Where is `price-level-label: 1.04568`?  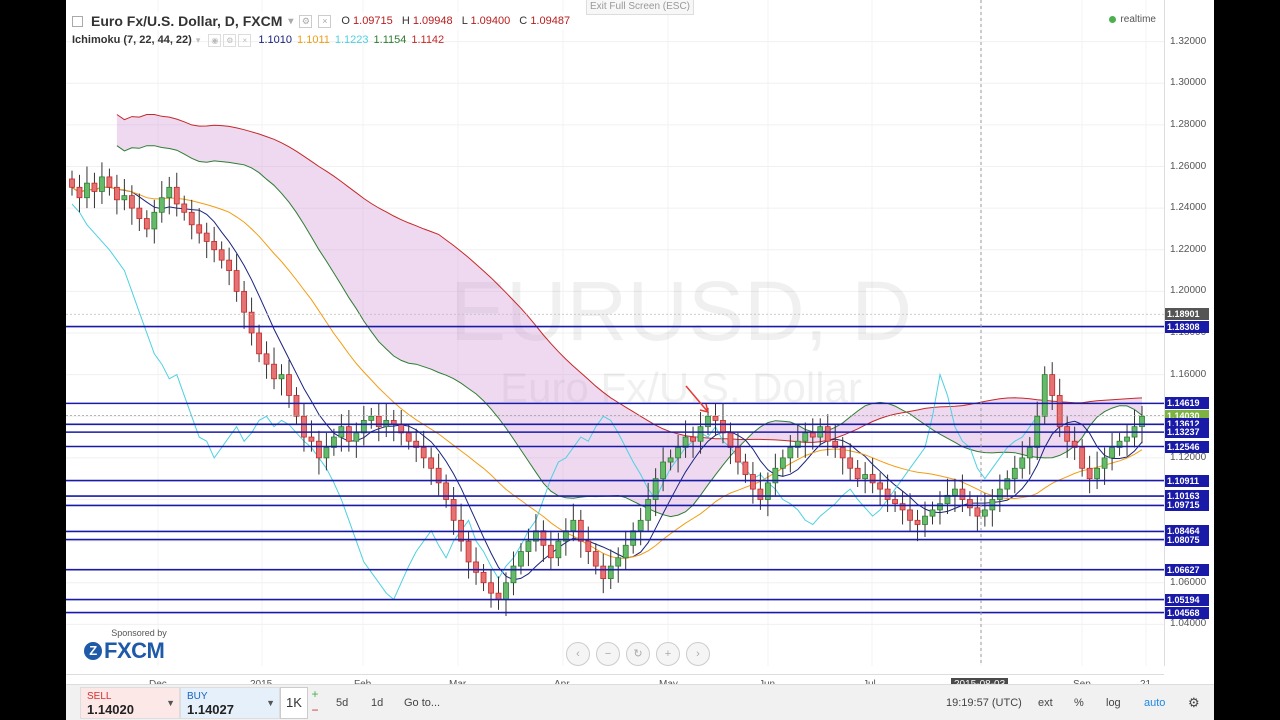 price-level-label: 1.04568 is located at coordinates (1187, 612).